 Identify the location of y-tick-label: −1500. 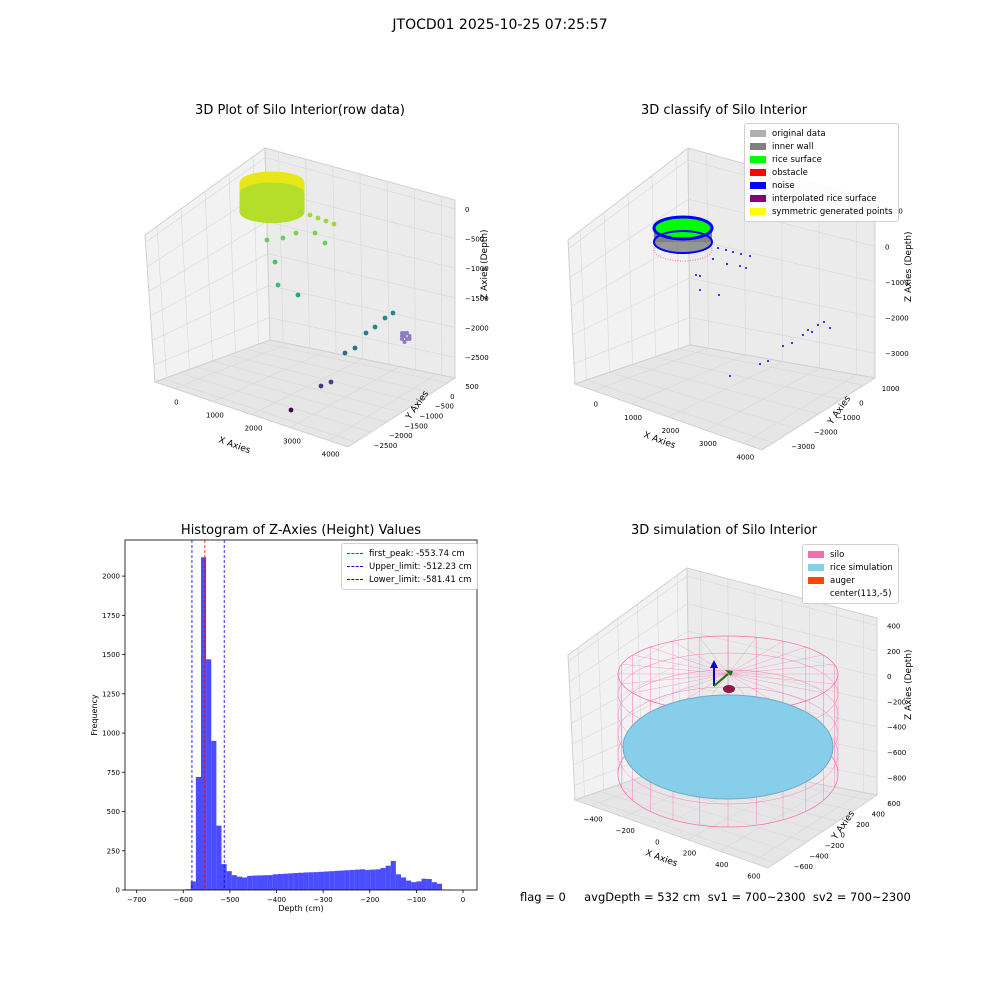
(416, 426).